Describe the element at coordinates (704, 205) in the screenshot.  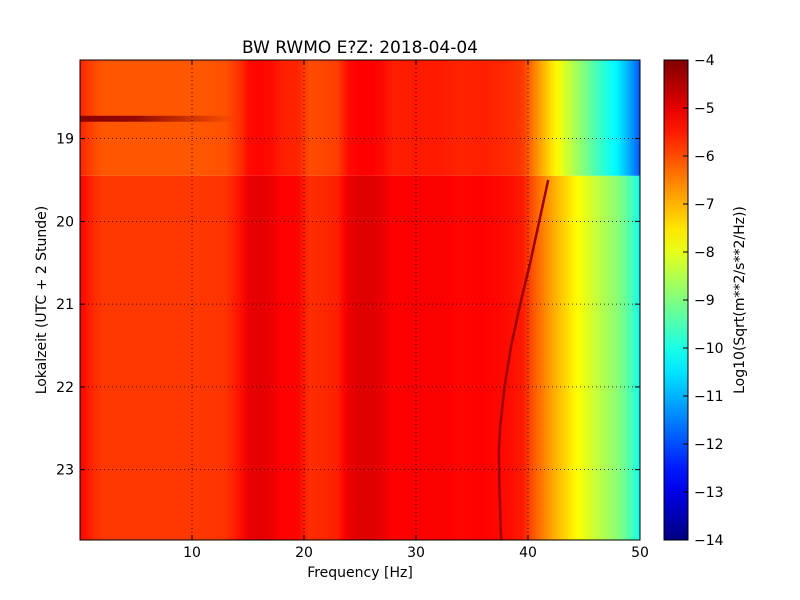
I see `colorbar-tick-label: −7` at that location.